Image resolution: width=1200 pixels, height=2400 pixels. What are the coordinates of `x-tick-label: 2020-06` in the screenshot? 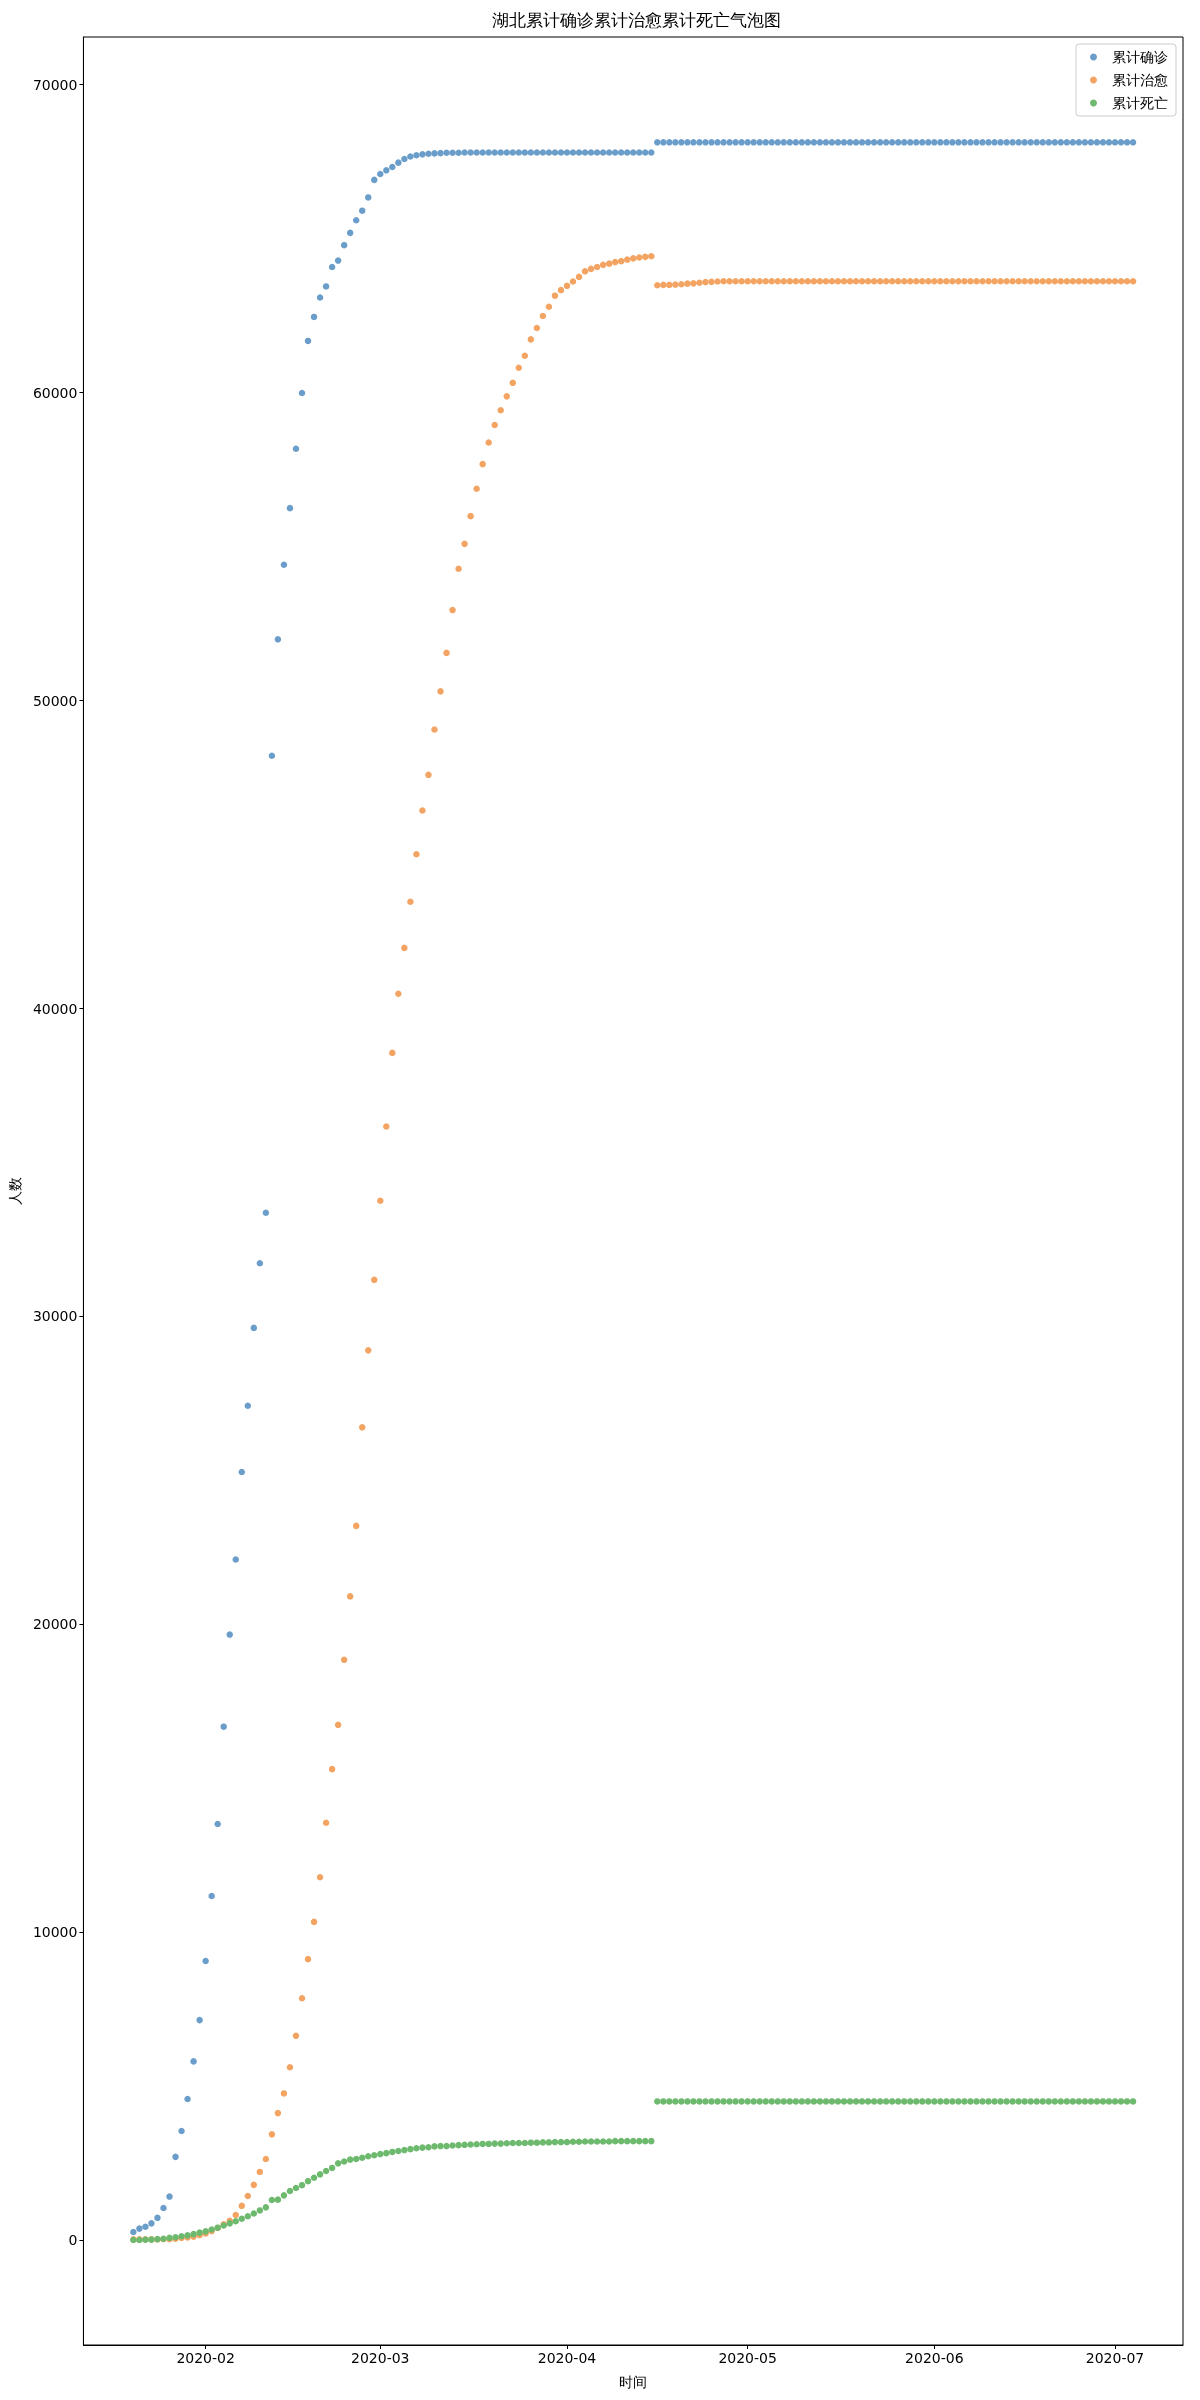 It's located at (934, 2358).